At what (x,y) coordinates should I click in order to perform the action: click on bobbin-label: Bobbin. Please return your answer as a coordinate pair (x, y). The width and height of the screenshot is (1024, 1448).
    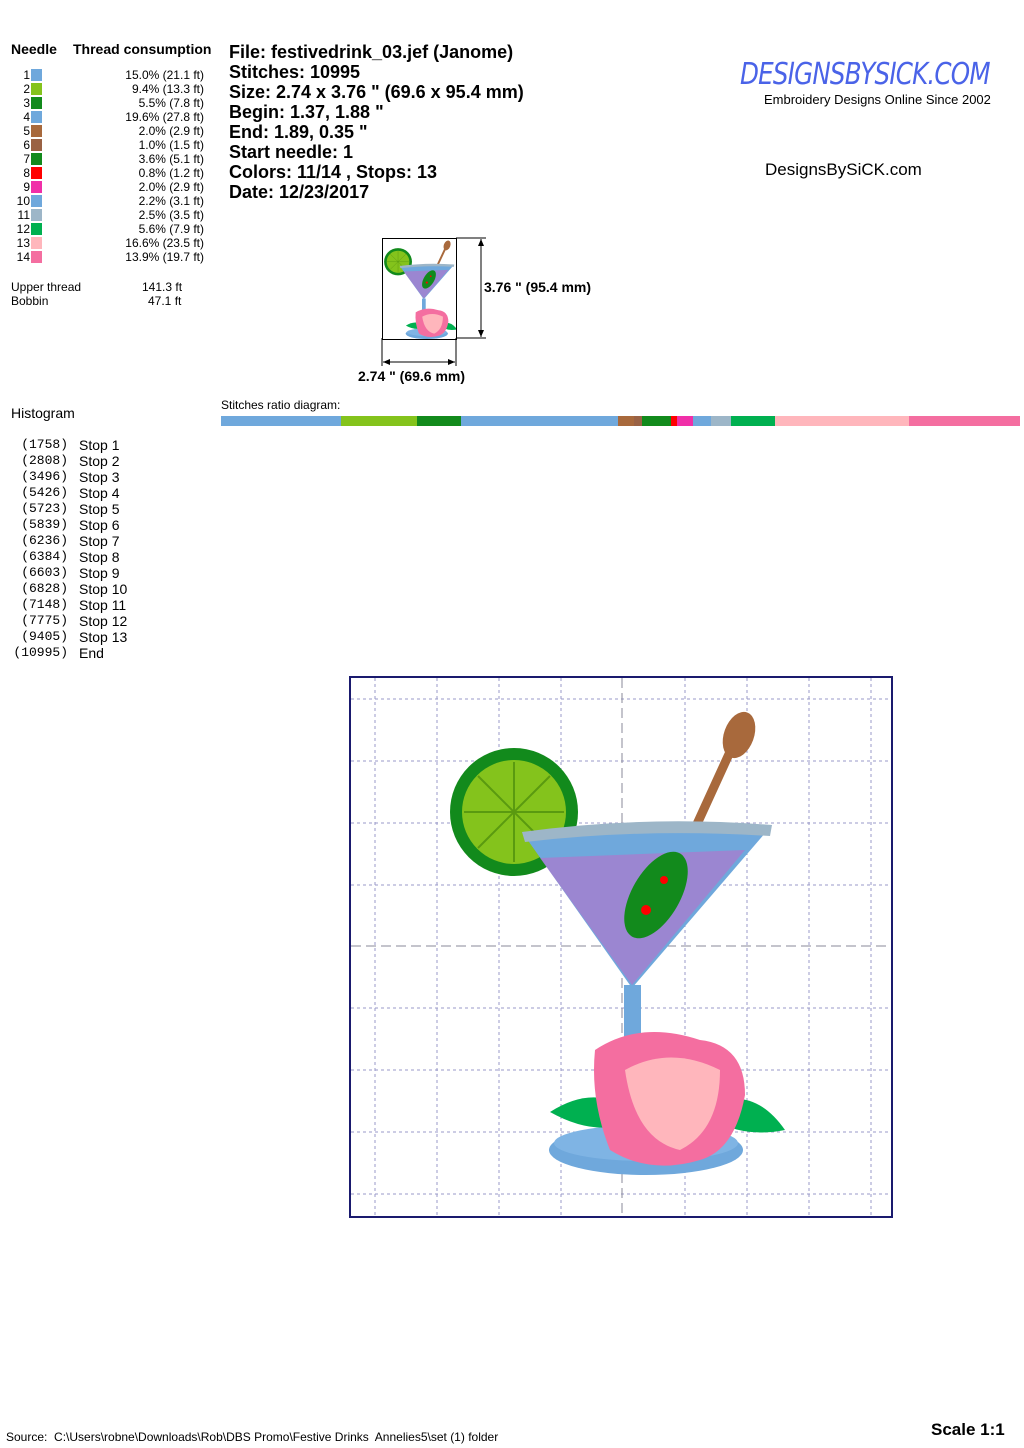
    Looking at the image, I should click on (30, 301).